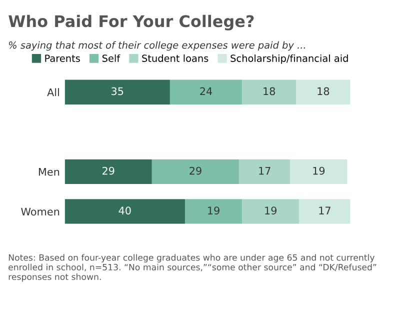  Describe the element at coordinates (40, 212) in the screenshot. I see `y-tick-label: Women` at that location.